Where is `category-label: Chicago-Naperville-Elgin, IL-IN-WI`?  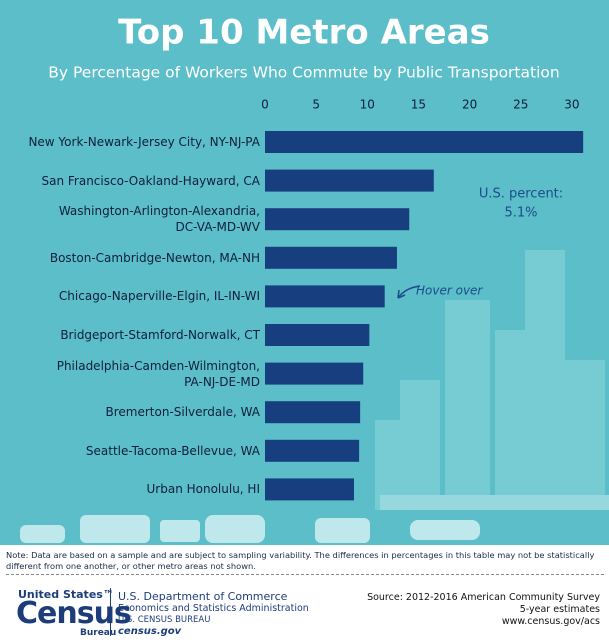 category-label: Chicago-Naperville-Elgin, IL-IN-WI is located at coordinates (159, 296).